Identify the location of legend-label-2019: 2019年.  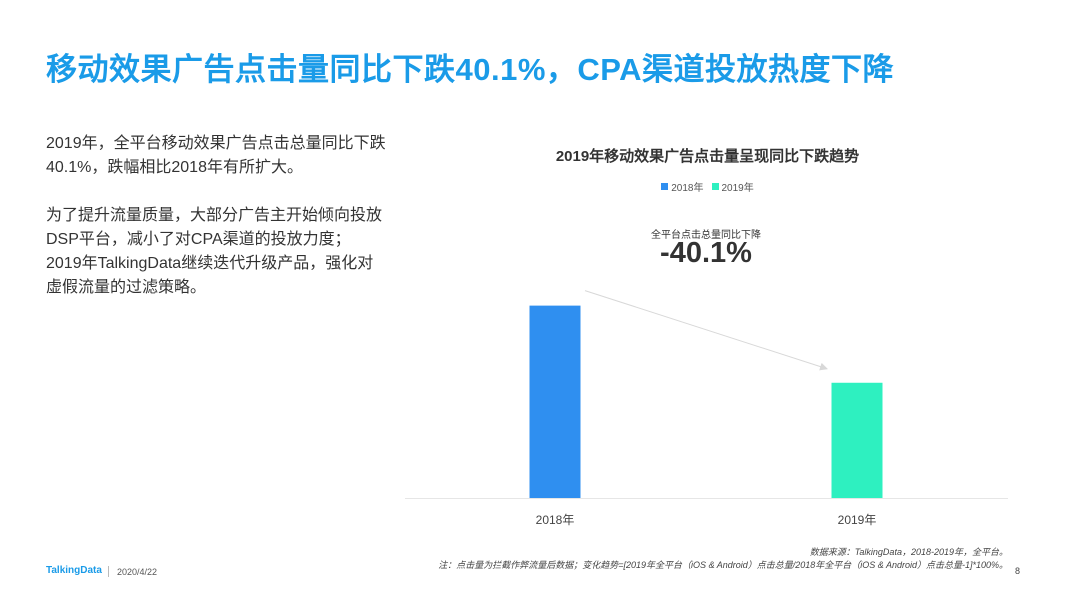
(737, 188).